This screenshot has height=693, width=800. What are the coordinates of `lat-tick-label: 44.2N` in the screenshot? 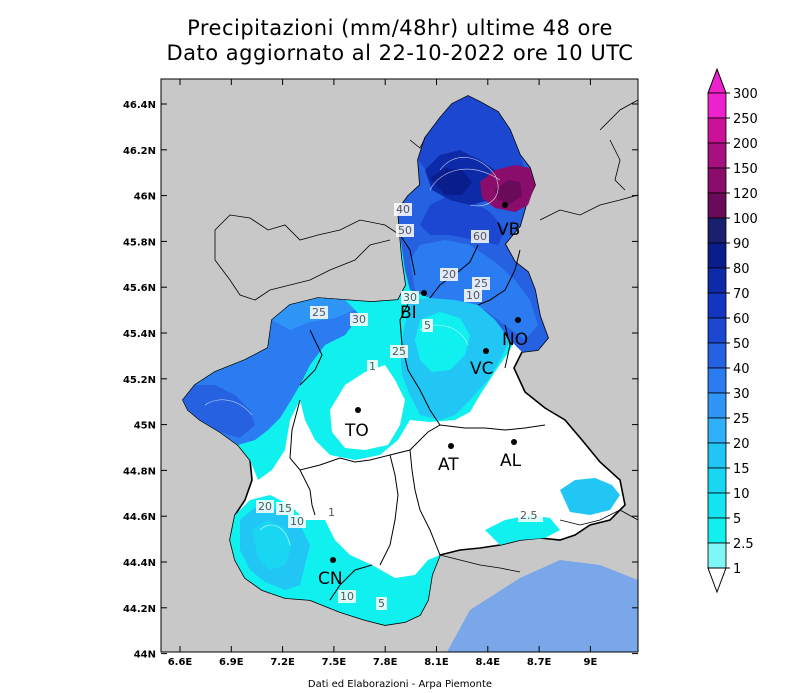 It's located at (139, 609).